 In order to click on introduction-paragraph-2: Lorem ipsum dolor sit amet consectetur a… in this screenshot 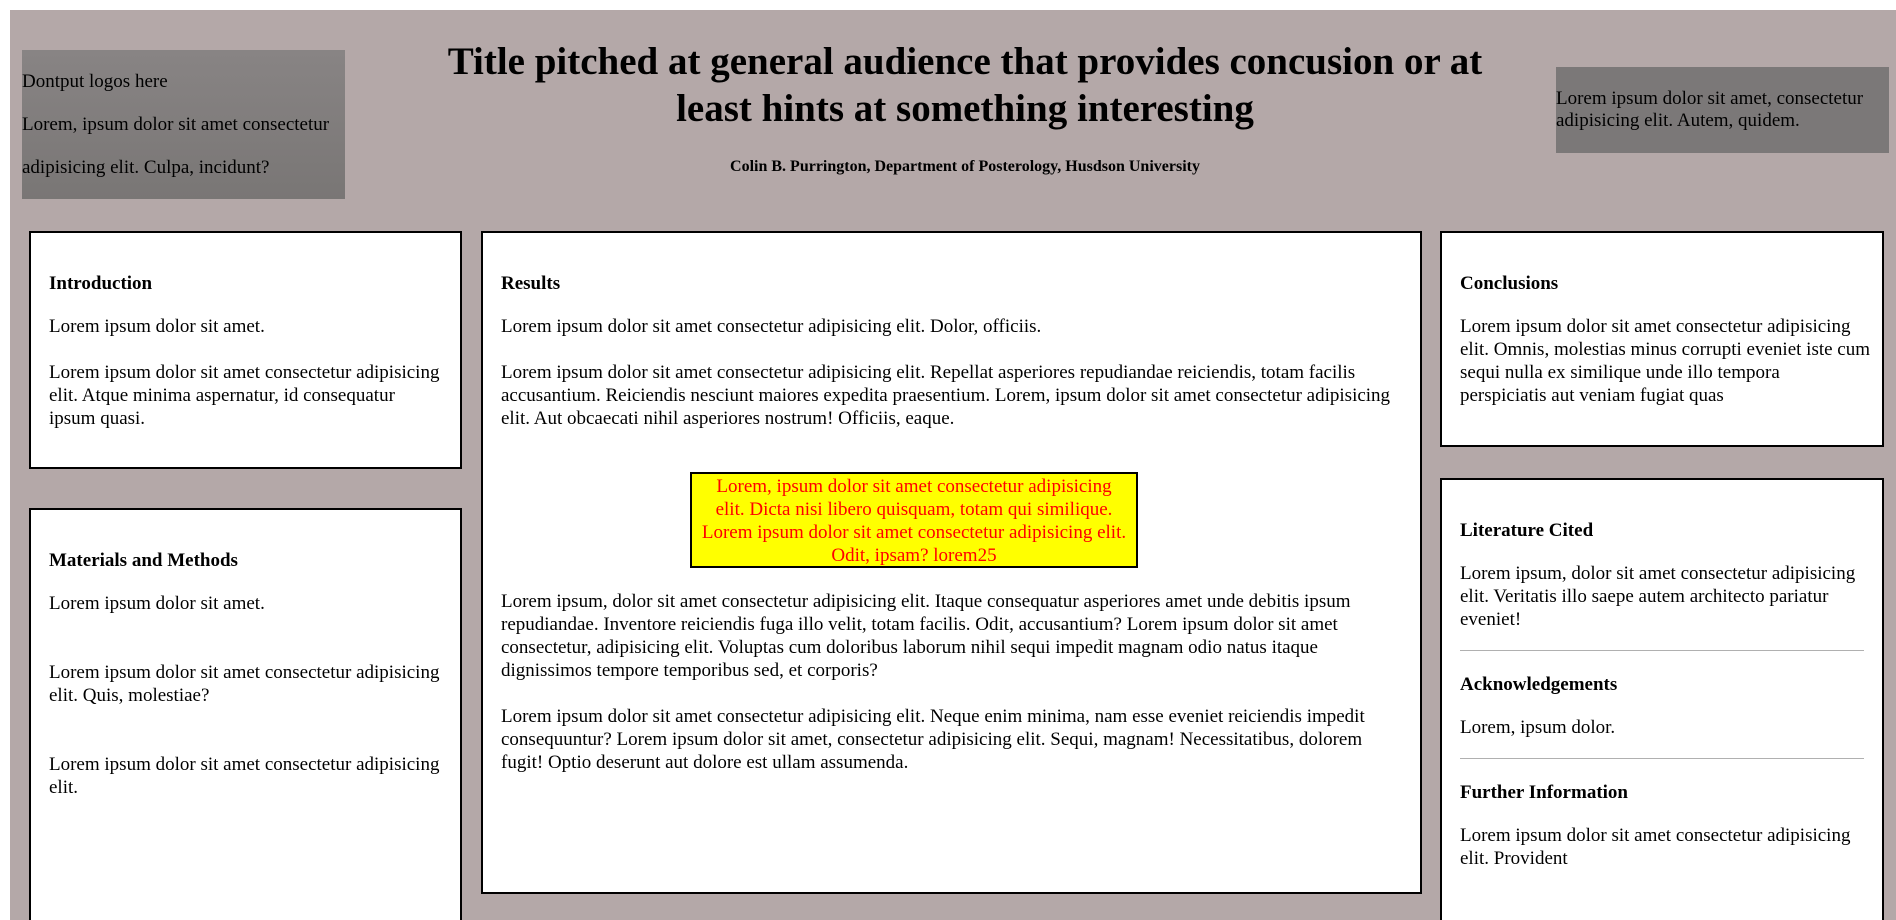, I will do `click(244, 395)`.